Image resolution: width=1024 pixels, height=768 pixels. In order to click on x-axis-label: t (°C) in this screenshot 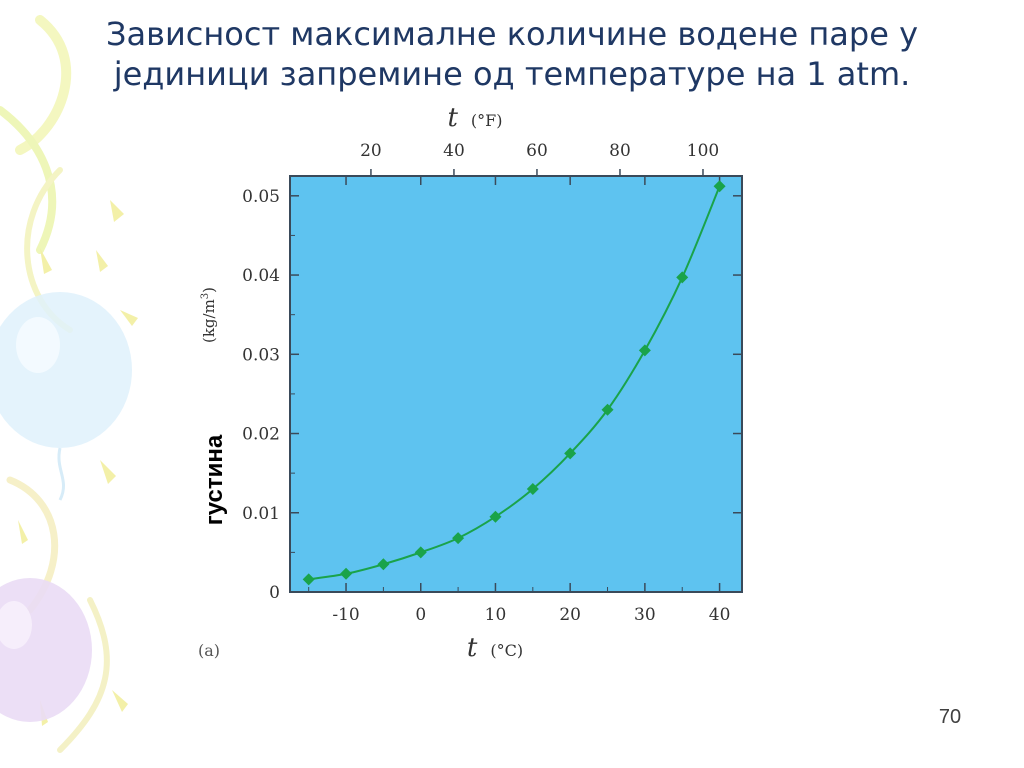, I will do `click(495, 648)`.